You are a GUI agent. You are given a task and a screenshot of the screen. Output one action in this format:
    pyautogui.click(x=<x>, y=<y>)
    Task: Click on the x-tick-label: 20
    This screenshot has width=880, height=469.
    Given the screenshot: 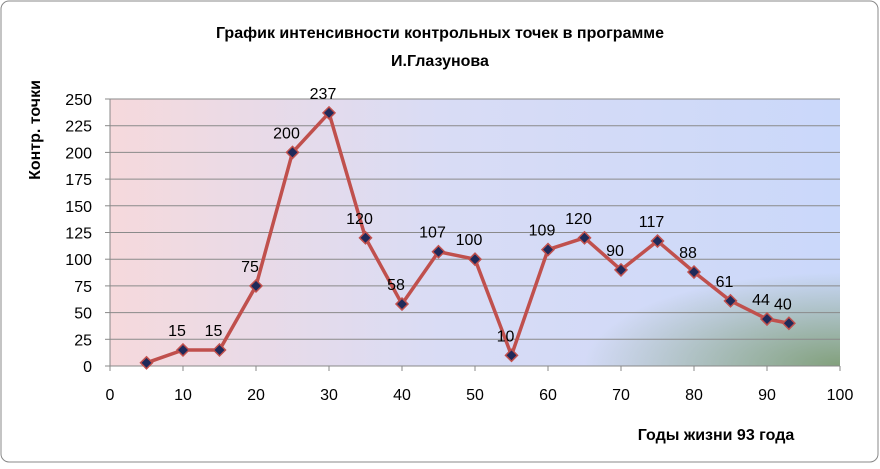 What is the action you would take?
    pyautogui.click(x=256, y=395)
    